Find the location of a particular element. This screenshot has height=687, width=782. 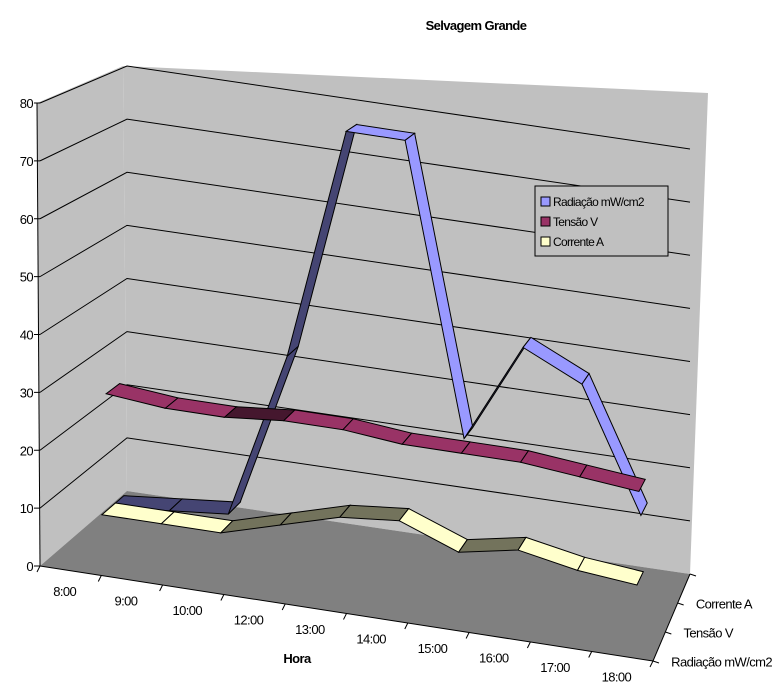

y-tick-label: 60 is located at coordinates (27, 219).